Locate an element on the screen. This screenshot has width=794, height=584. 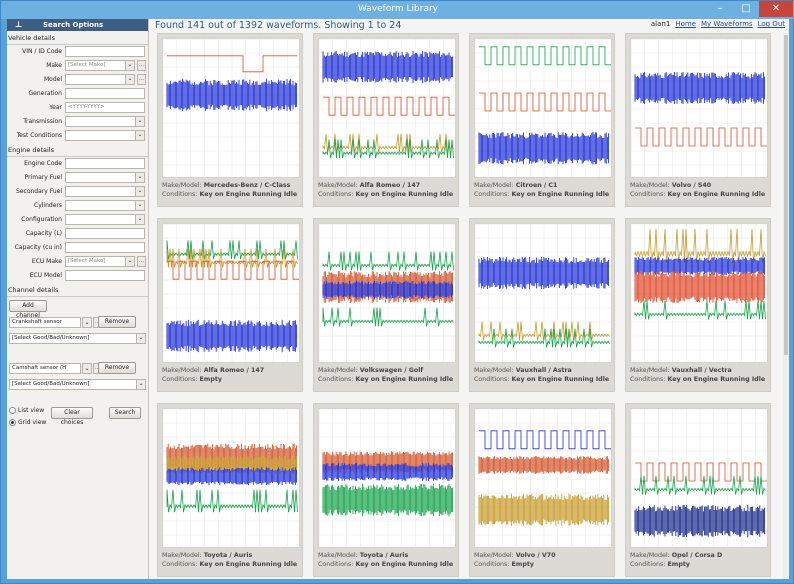
configuration-field: ⌄ is located at coordinates (105, 219).